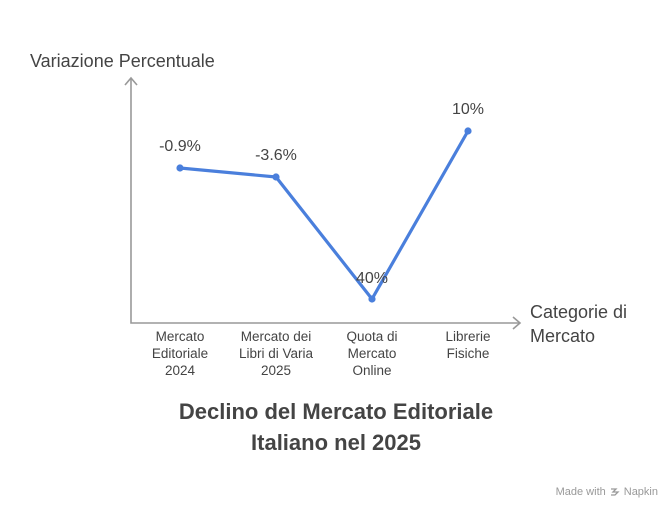  What do you see at coordinates (580, 492) in the screenshot?
I see `credit-text: Made with` at bounding box center [580, 492].